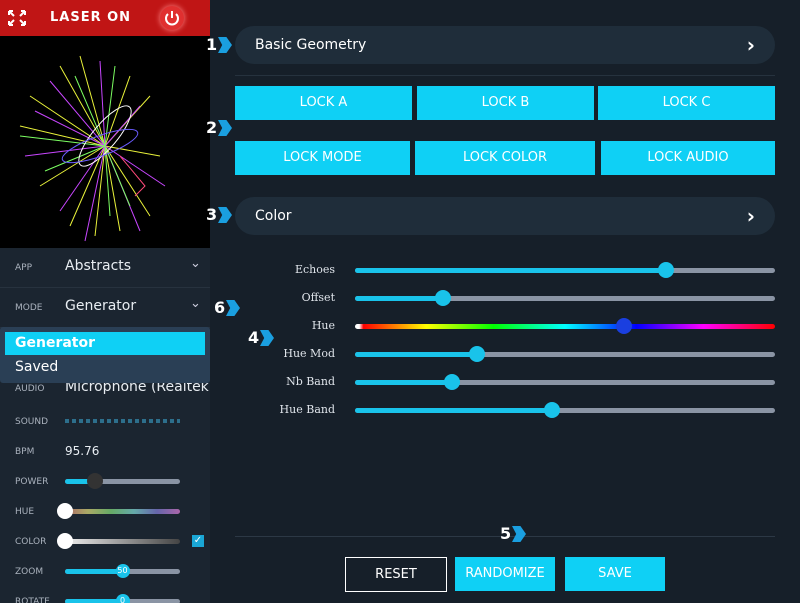 The height and width of the screenshot is (603, 800). Describe the element at coordinates (198, 541) in the screenshot. I see `checkbox: ✓` at that location.